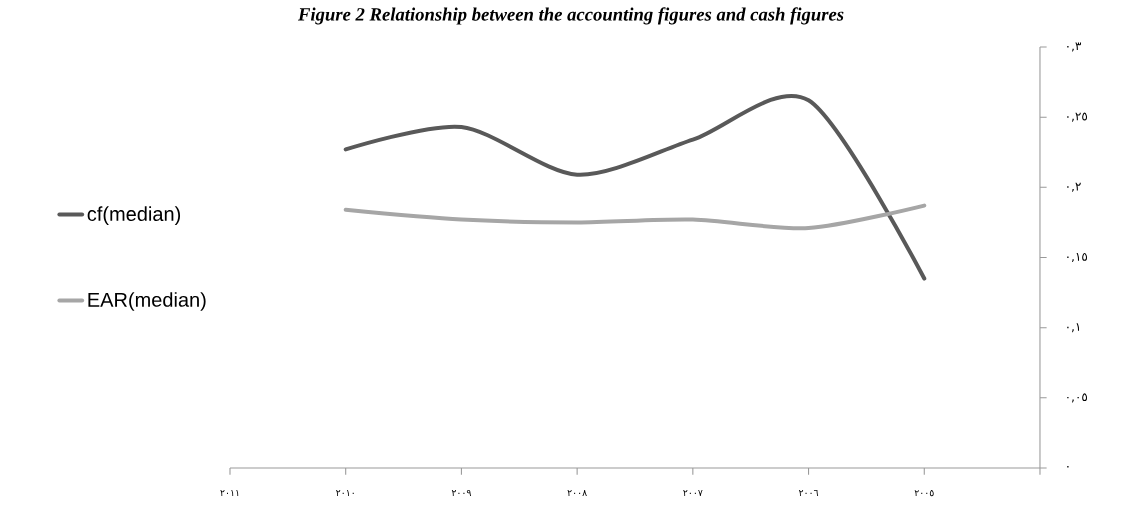 The height and width of the screenshot is (529, 1142). Describe the element at coordinates (1077, 257) in the screenshot. I see `y-tick-label: ٠,١٥` at that location.